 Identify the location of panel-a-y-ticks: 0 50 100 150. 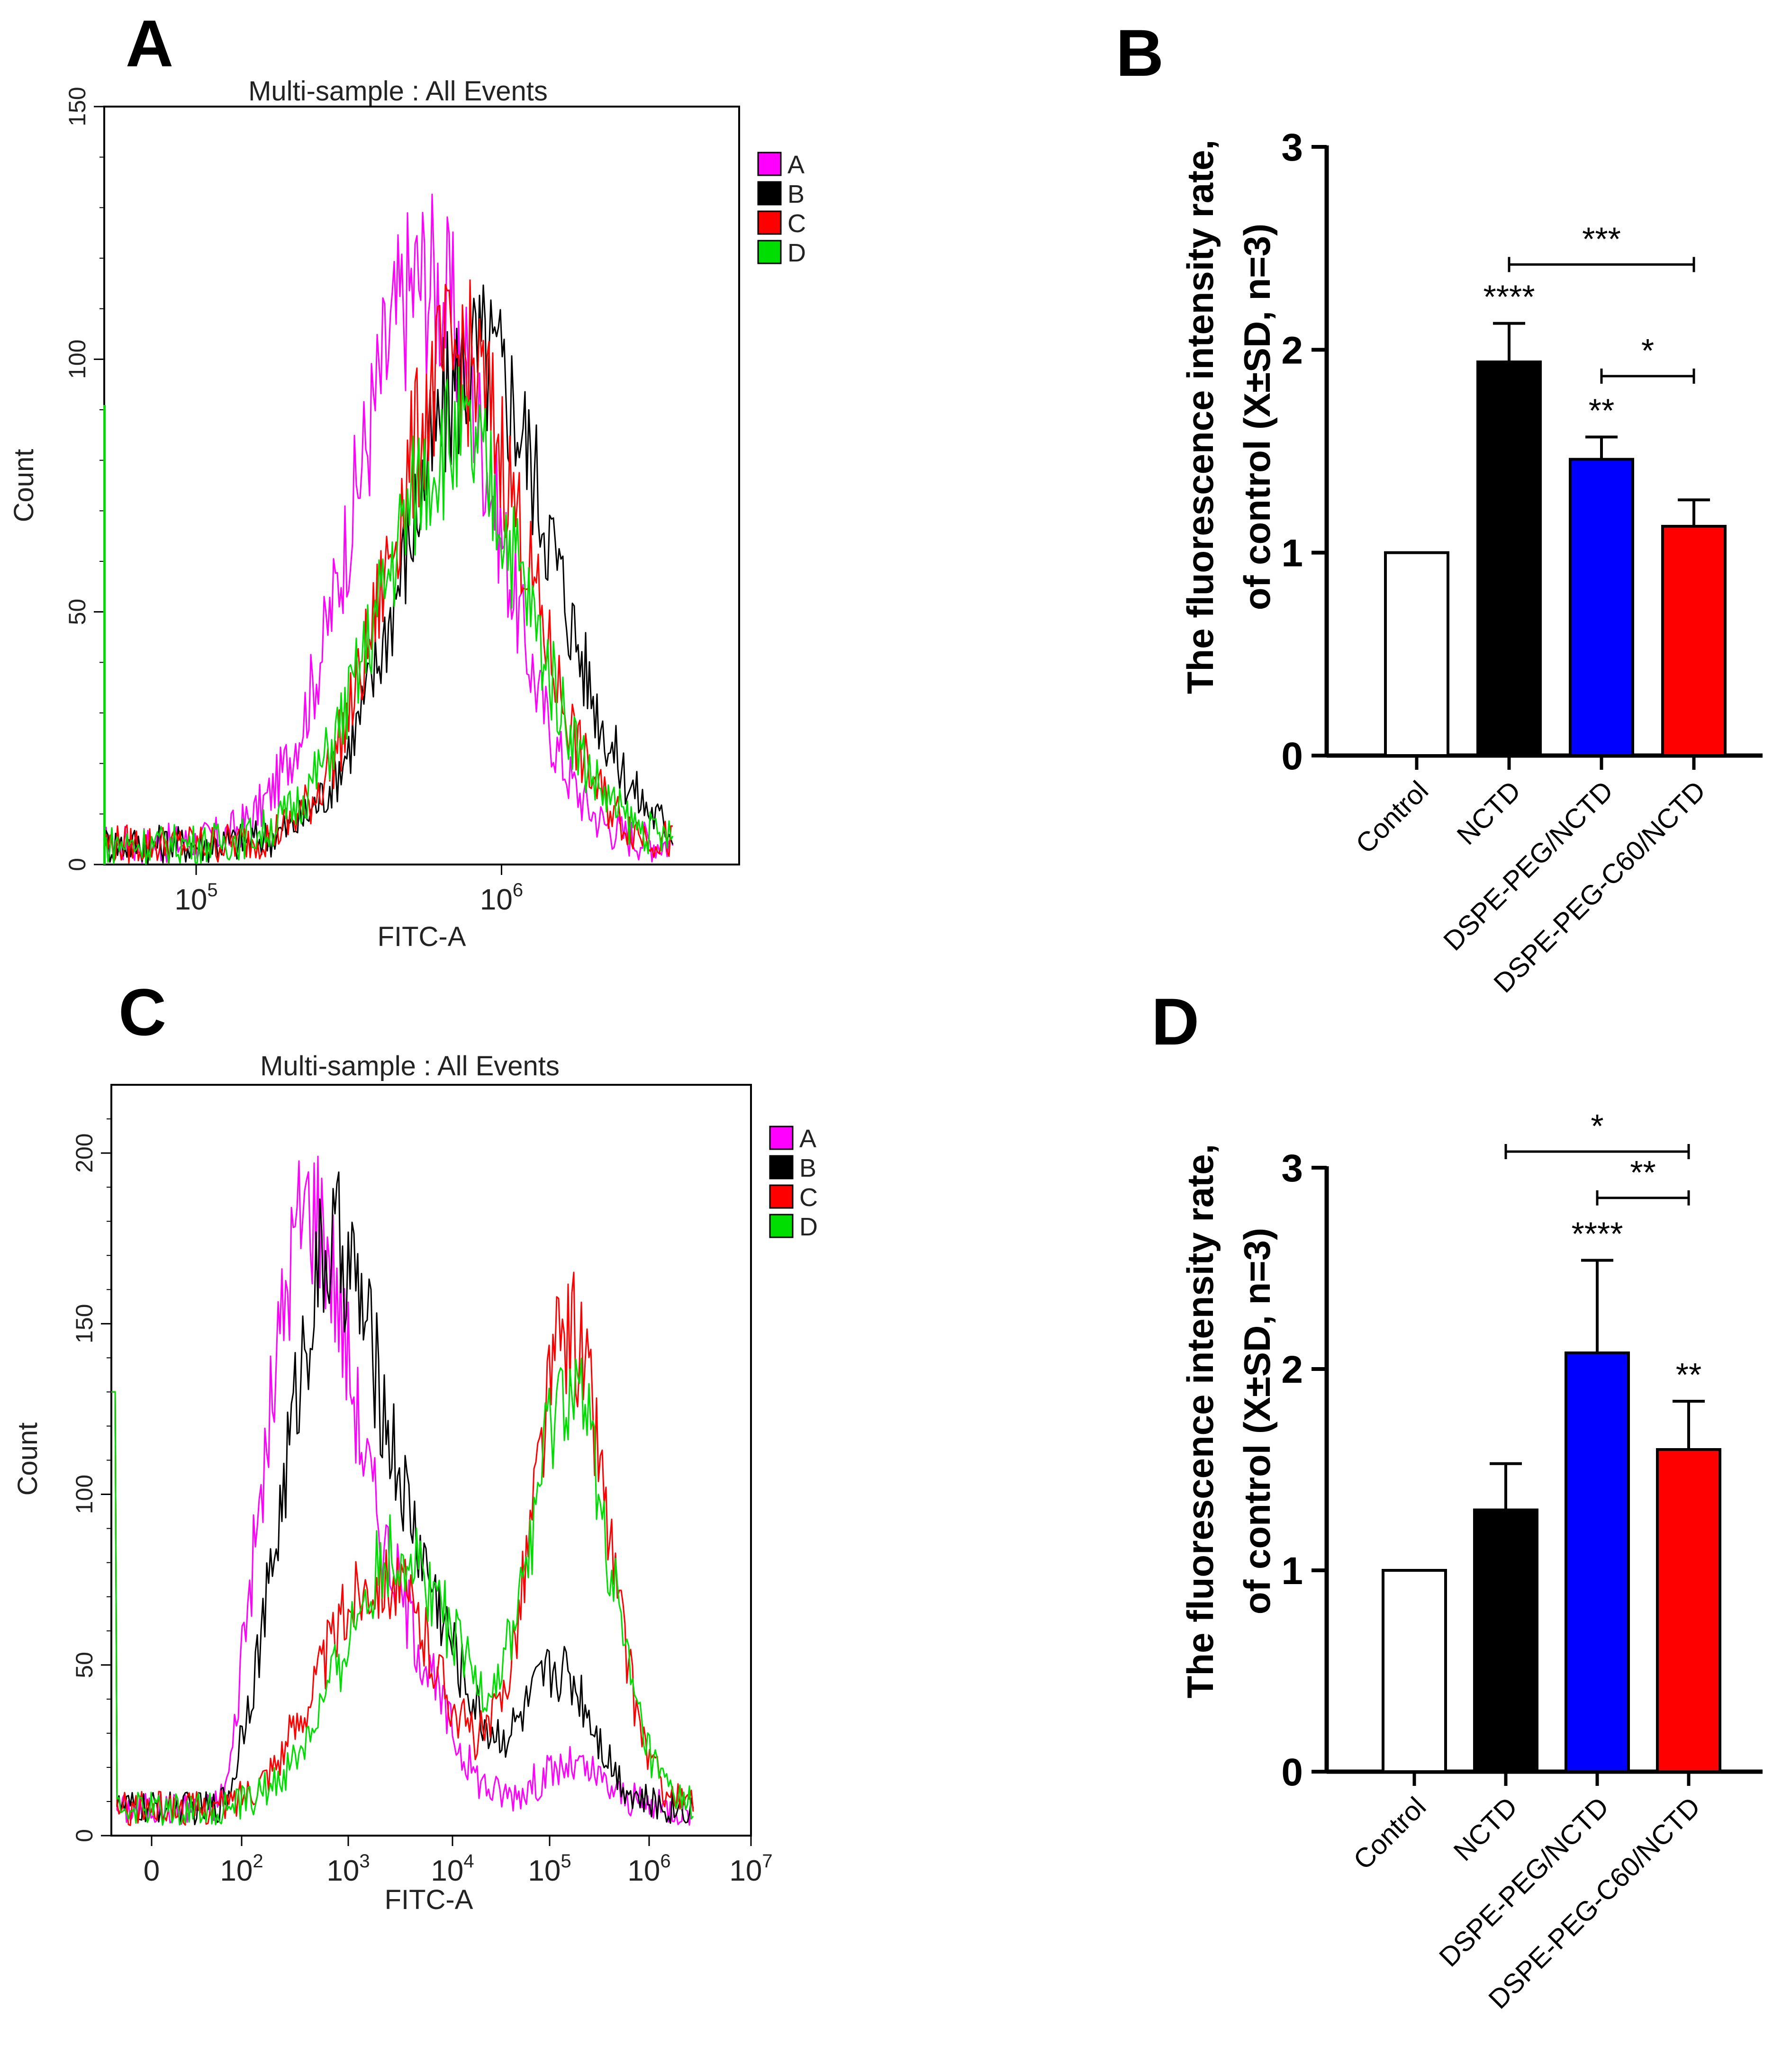
(84, 479).